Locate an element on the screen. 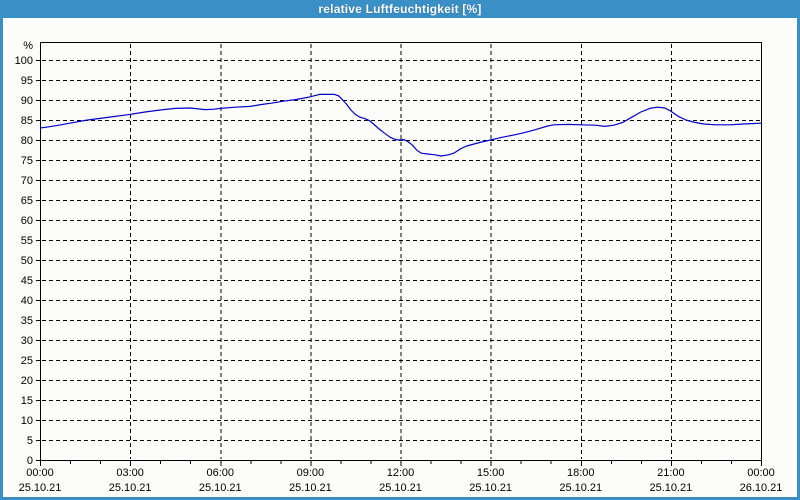  y-tick-label: 35 is located at coordinates (27, 321).